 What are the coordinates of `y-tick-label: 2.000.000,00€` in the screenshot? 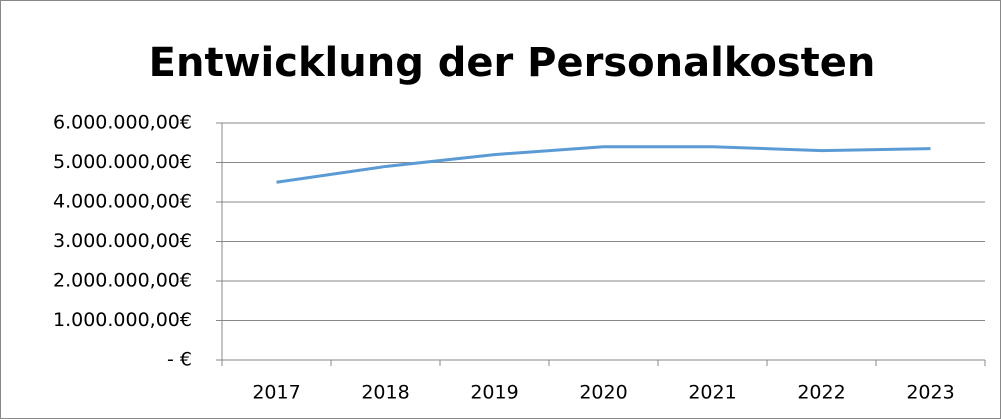 It's located at (122, 281).